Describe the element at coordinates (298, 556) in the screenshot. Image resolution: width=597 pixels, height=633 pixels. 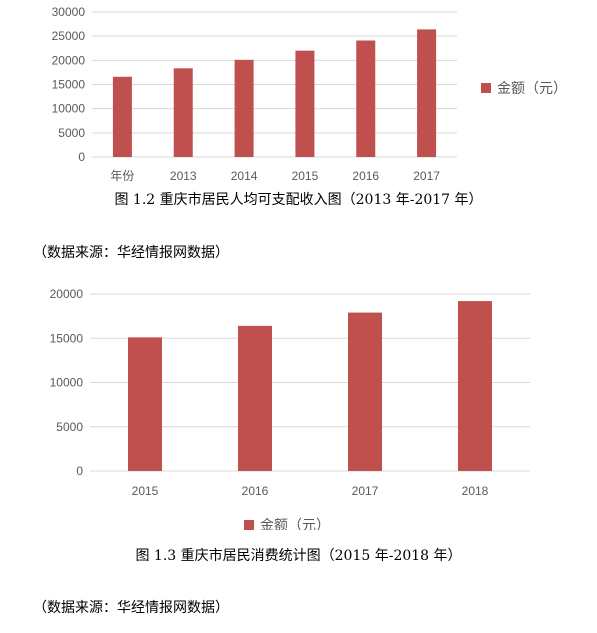
I see `figure-1-3-caption: 图 1.3 重庆市居民消费统计图（2015 年-2018 年）` at that location.